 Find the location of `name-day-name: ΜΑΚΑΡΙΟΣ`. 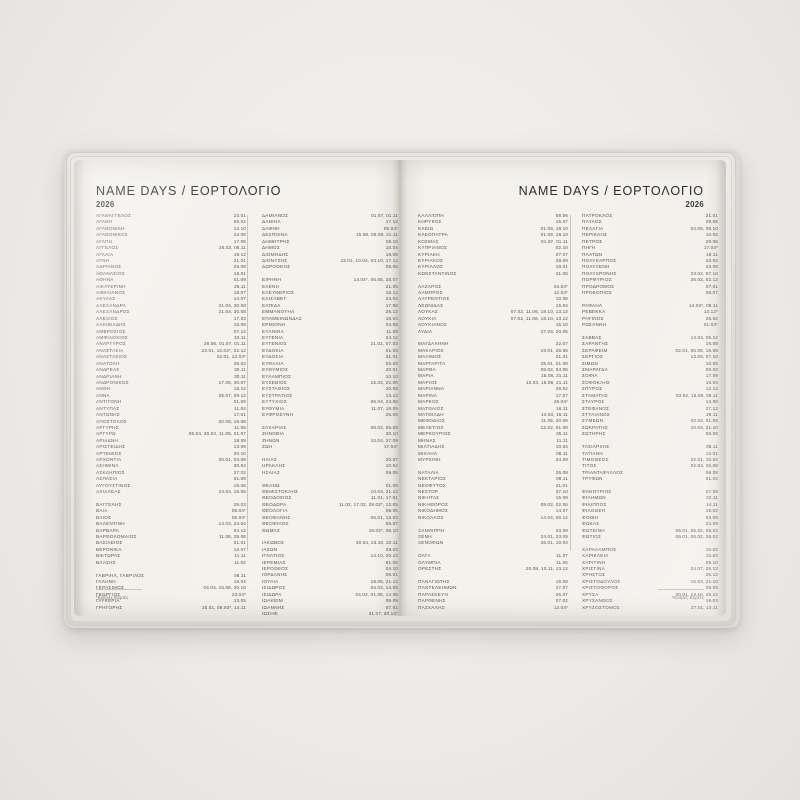

name-day-name: ΜΑΚΑΡΙΟΣ is located at coordinates (431, 350).